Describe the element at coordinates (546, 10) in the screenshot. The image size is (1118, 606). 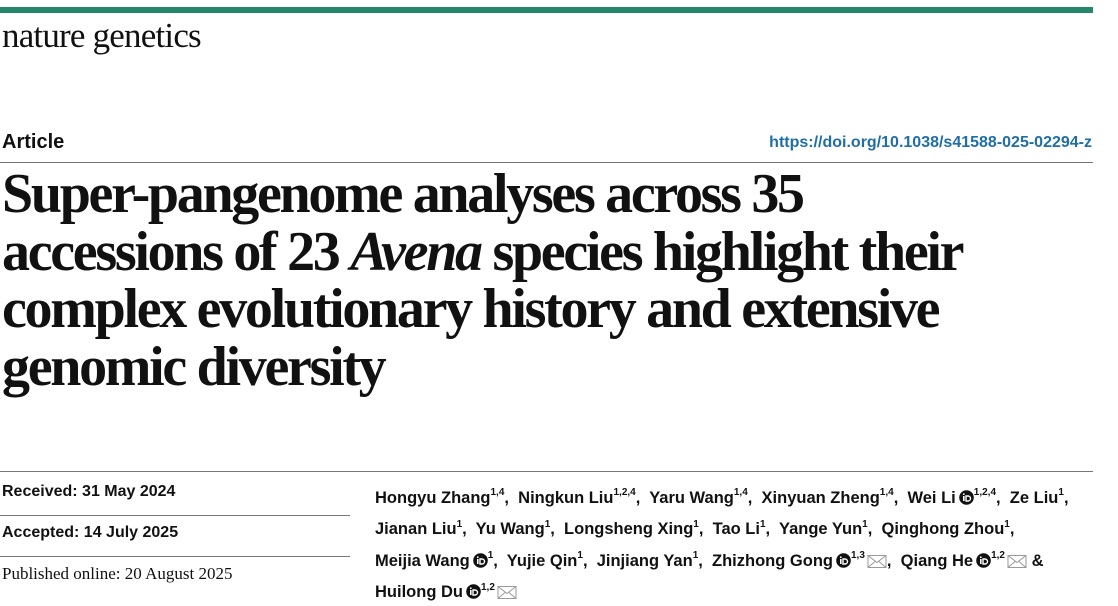
I see `journal-bar` at that location.